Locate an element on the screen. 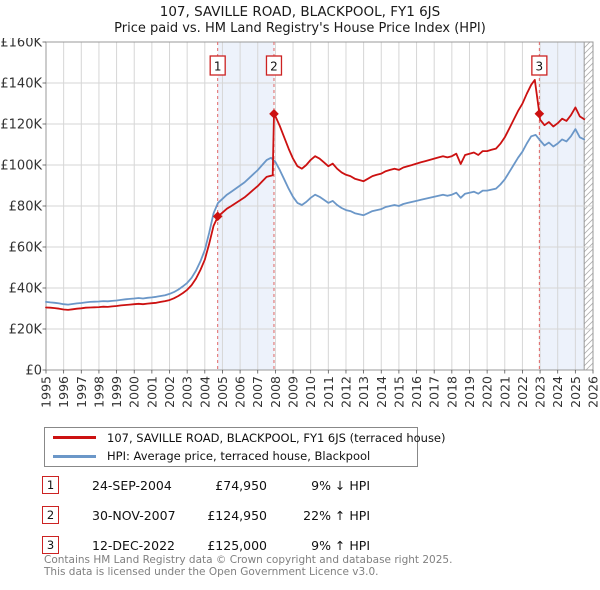 The image size is (600, 590). x-axis-label: 2003 is located at coordinates (187, 392).